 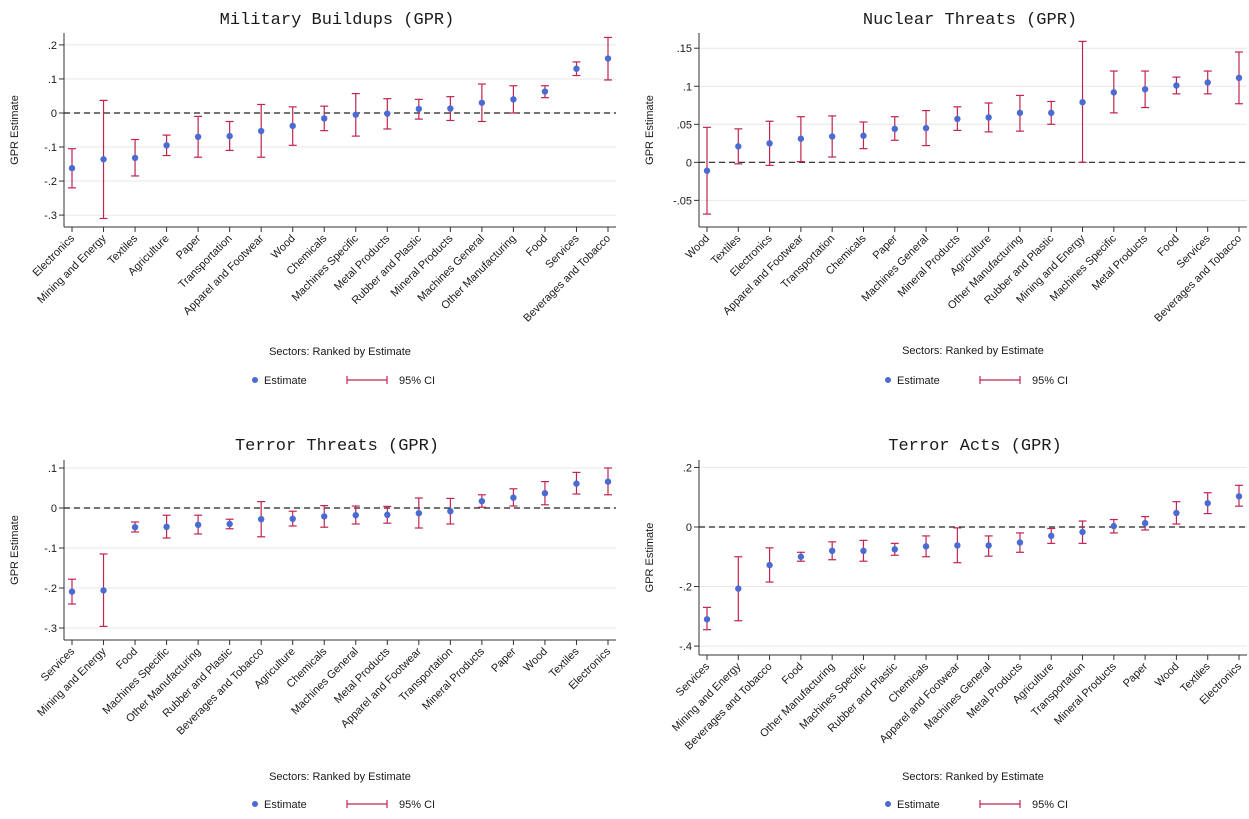 What do you see at coordinates (684, 125) in the screenshot?
I see `y-tick-label: .05` at bounding box center [684, 125].